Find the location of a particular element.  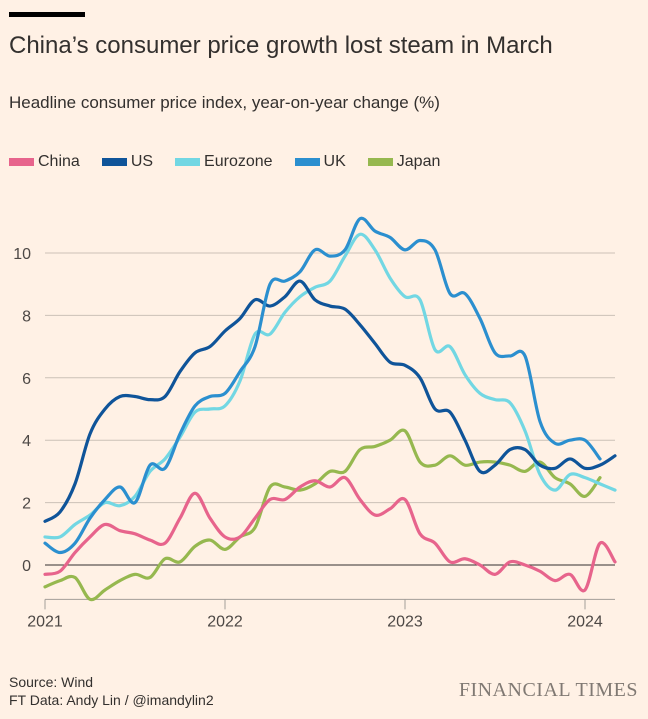

legend-item-us: US is located at coordinates (127, 162).